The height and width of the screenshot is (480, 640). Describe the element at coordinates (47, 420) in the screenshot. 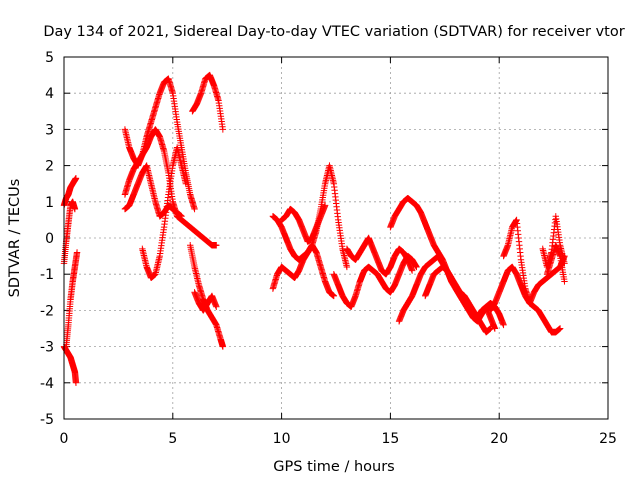

I see `y-tick-label: -5` at that location.